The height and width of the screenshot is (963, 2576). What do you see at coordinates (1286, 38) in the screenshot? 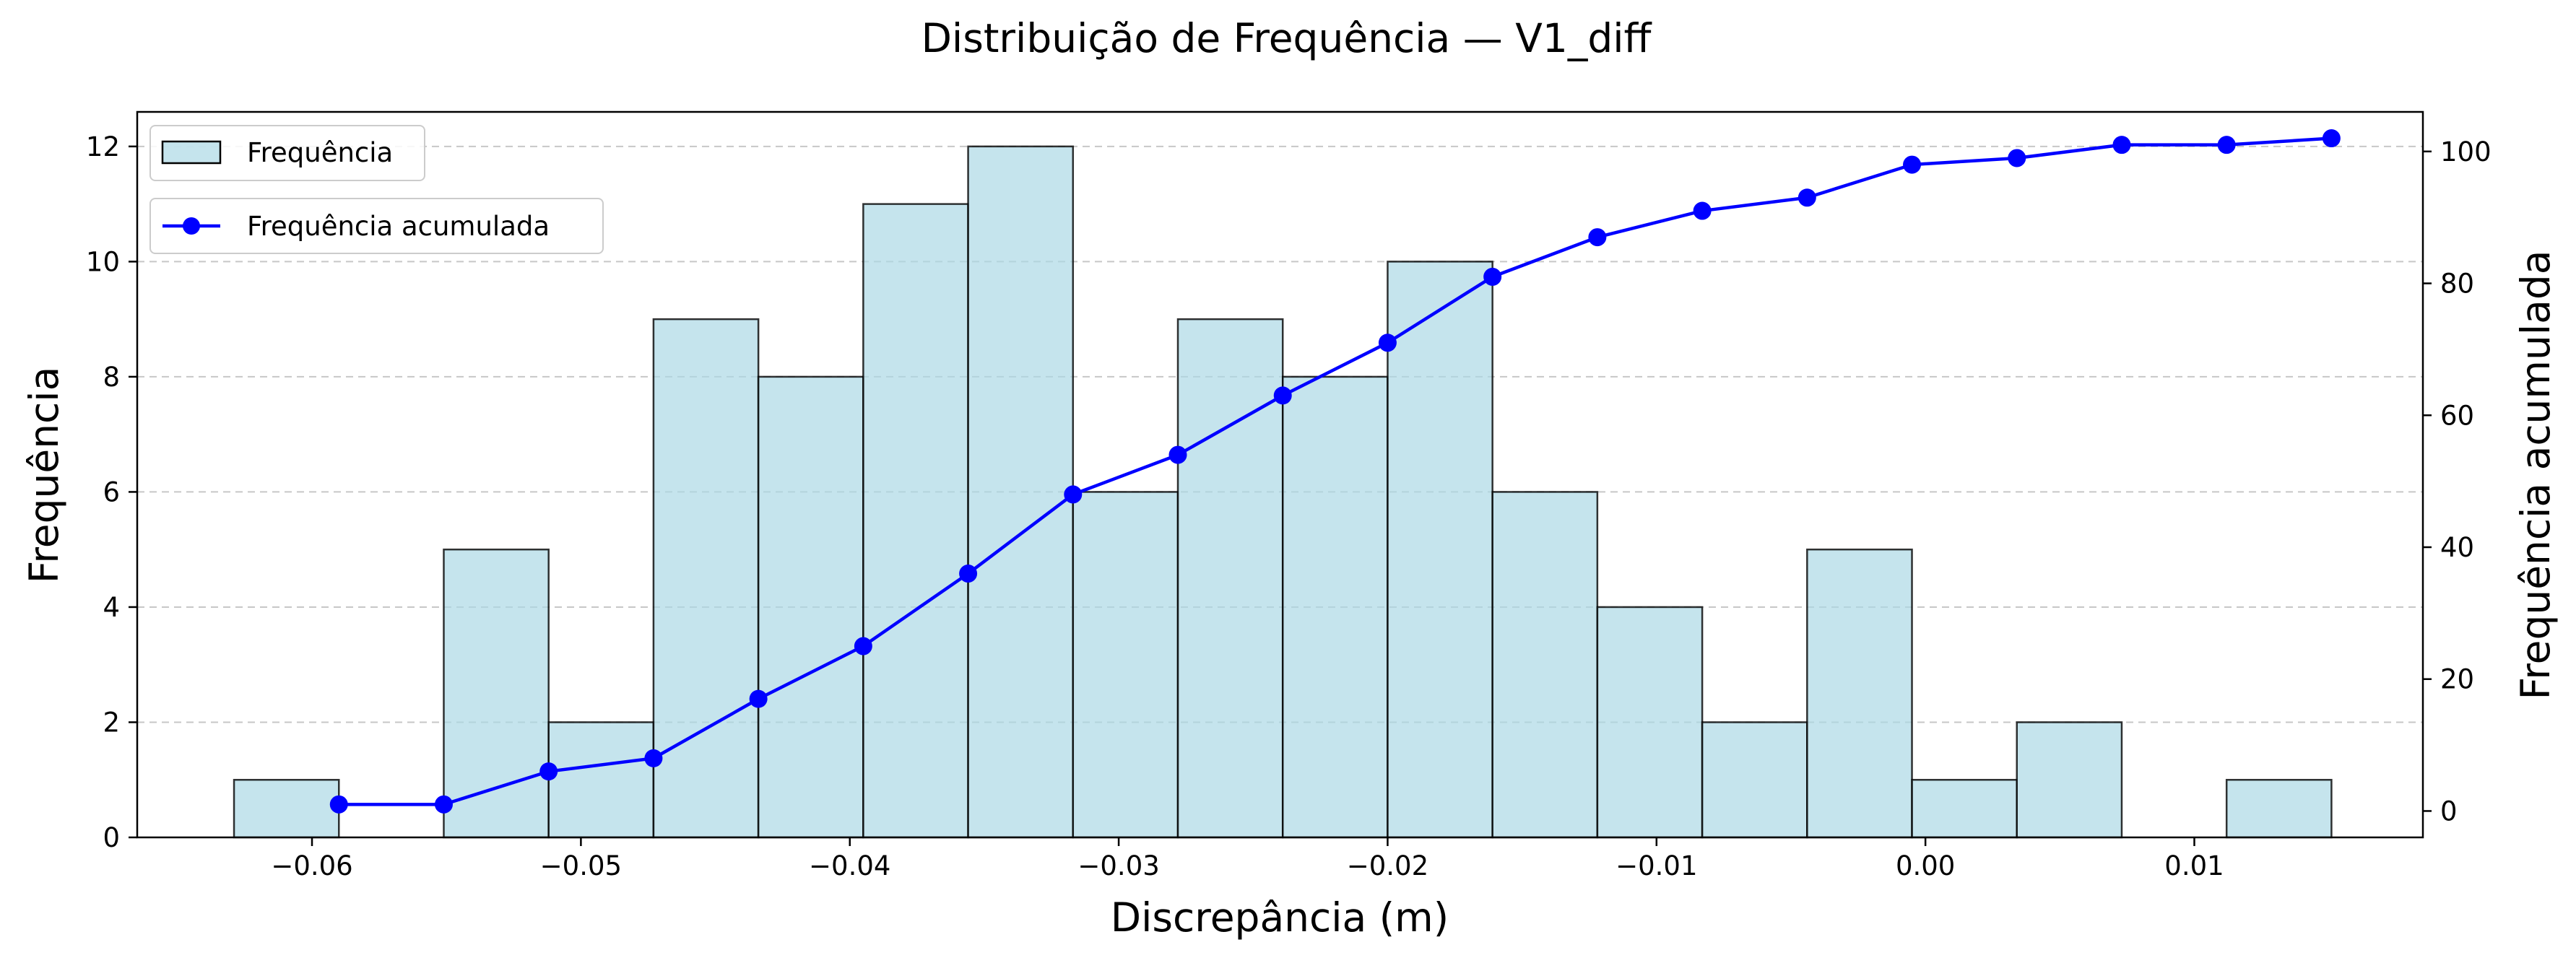
I see `chart-title: Distribuição de Frequência — V1_diff` at bounding box center [1286, 38].